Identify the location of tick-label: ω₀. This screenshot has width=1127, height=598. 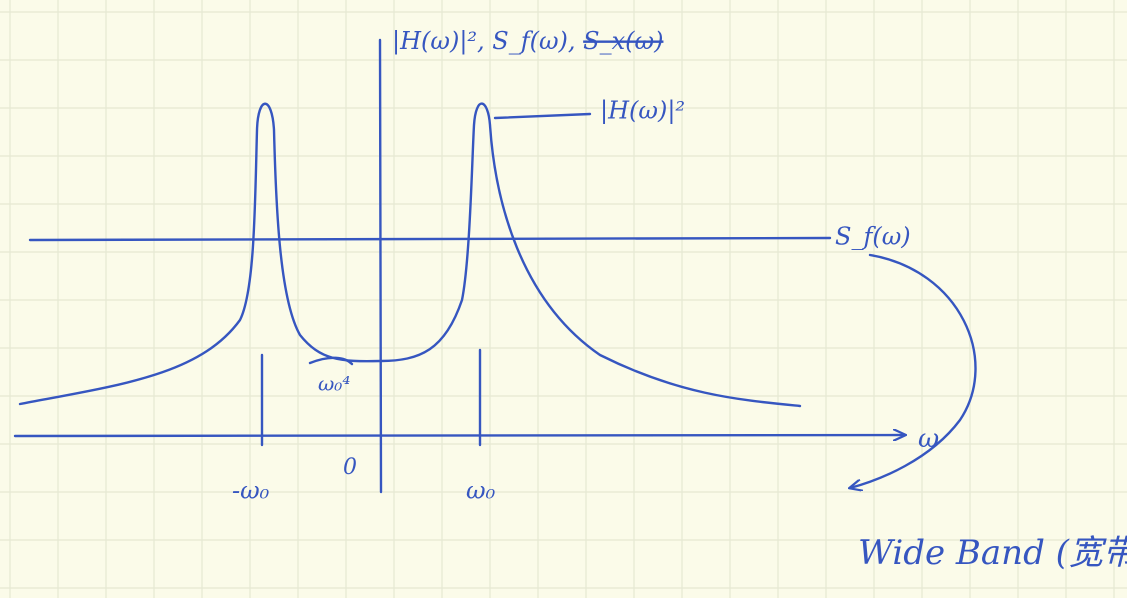
(481, 491).